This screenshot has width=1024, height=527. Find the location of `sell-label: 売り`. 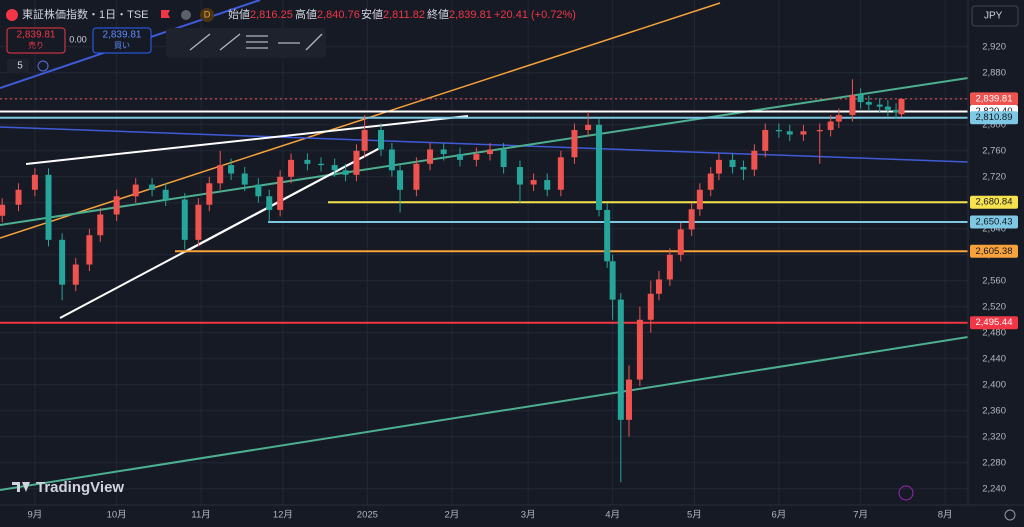

sell-label: 売り is located at coordinates (36, 45).